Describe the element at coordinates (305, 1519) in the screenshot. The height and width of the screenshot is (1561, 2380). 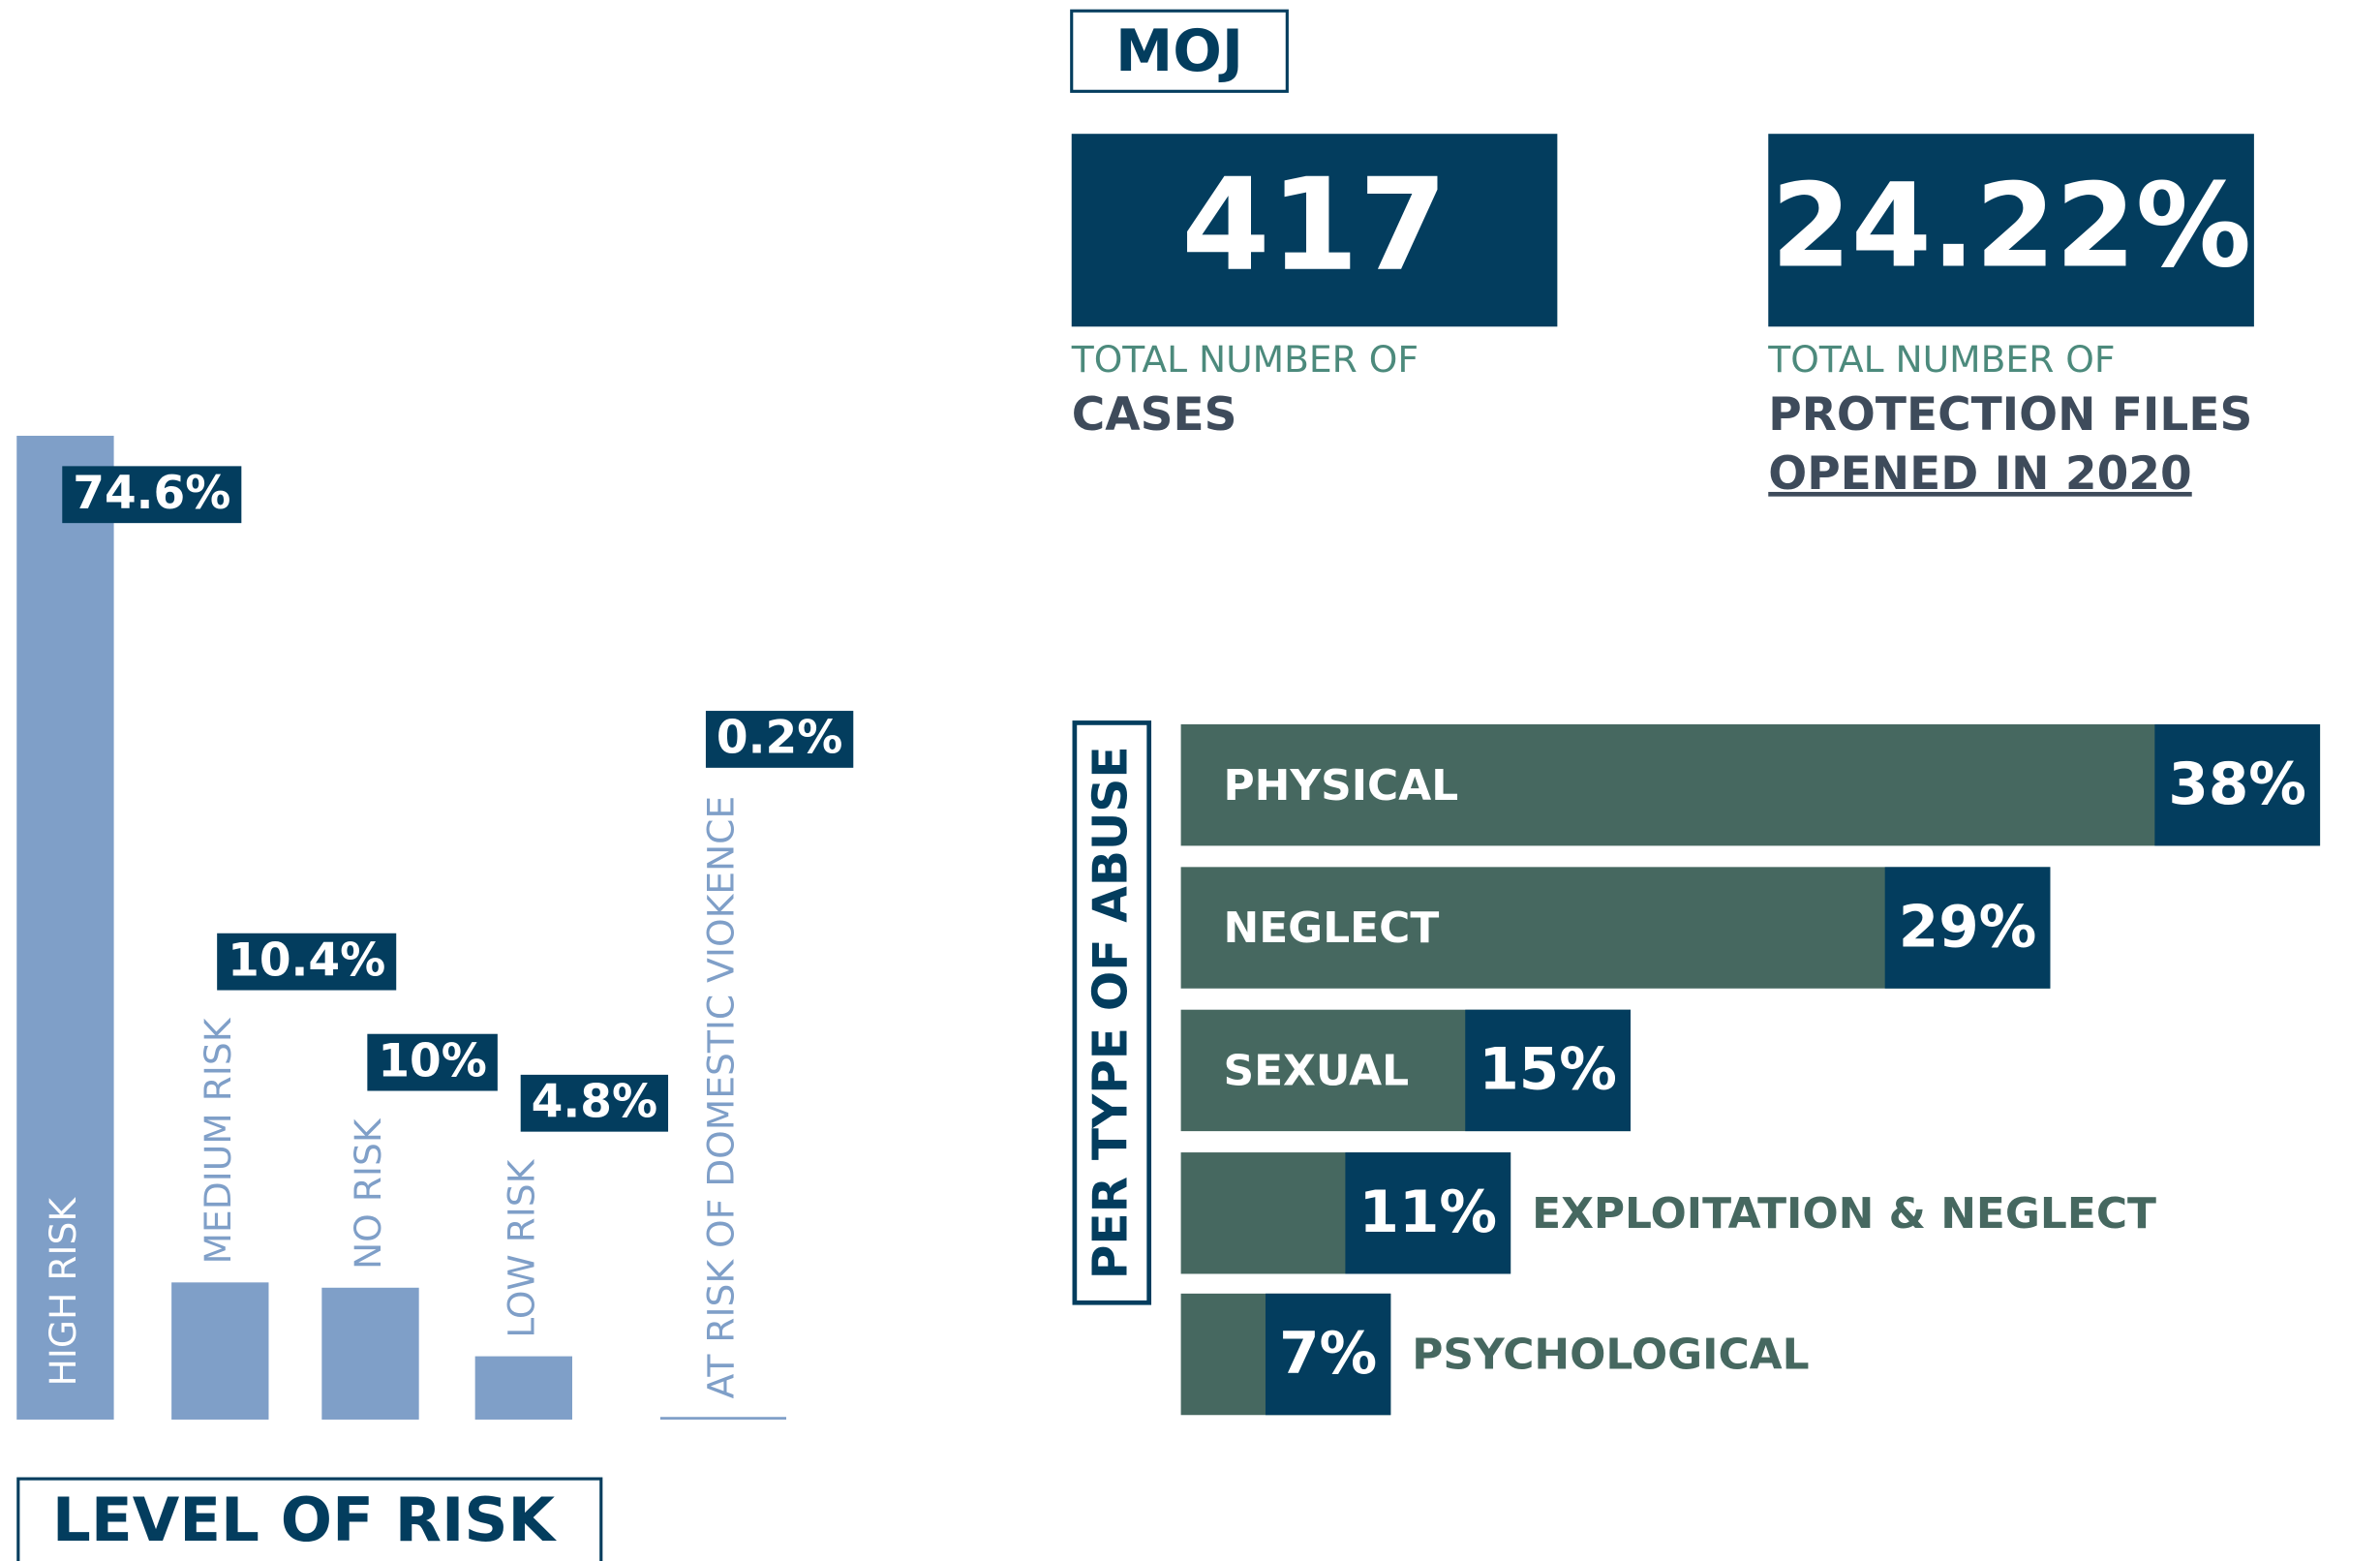
I see `chart-title: LEVEL OF RISK` at that location.